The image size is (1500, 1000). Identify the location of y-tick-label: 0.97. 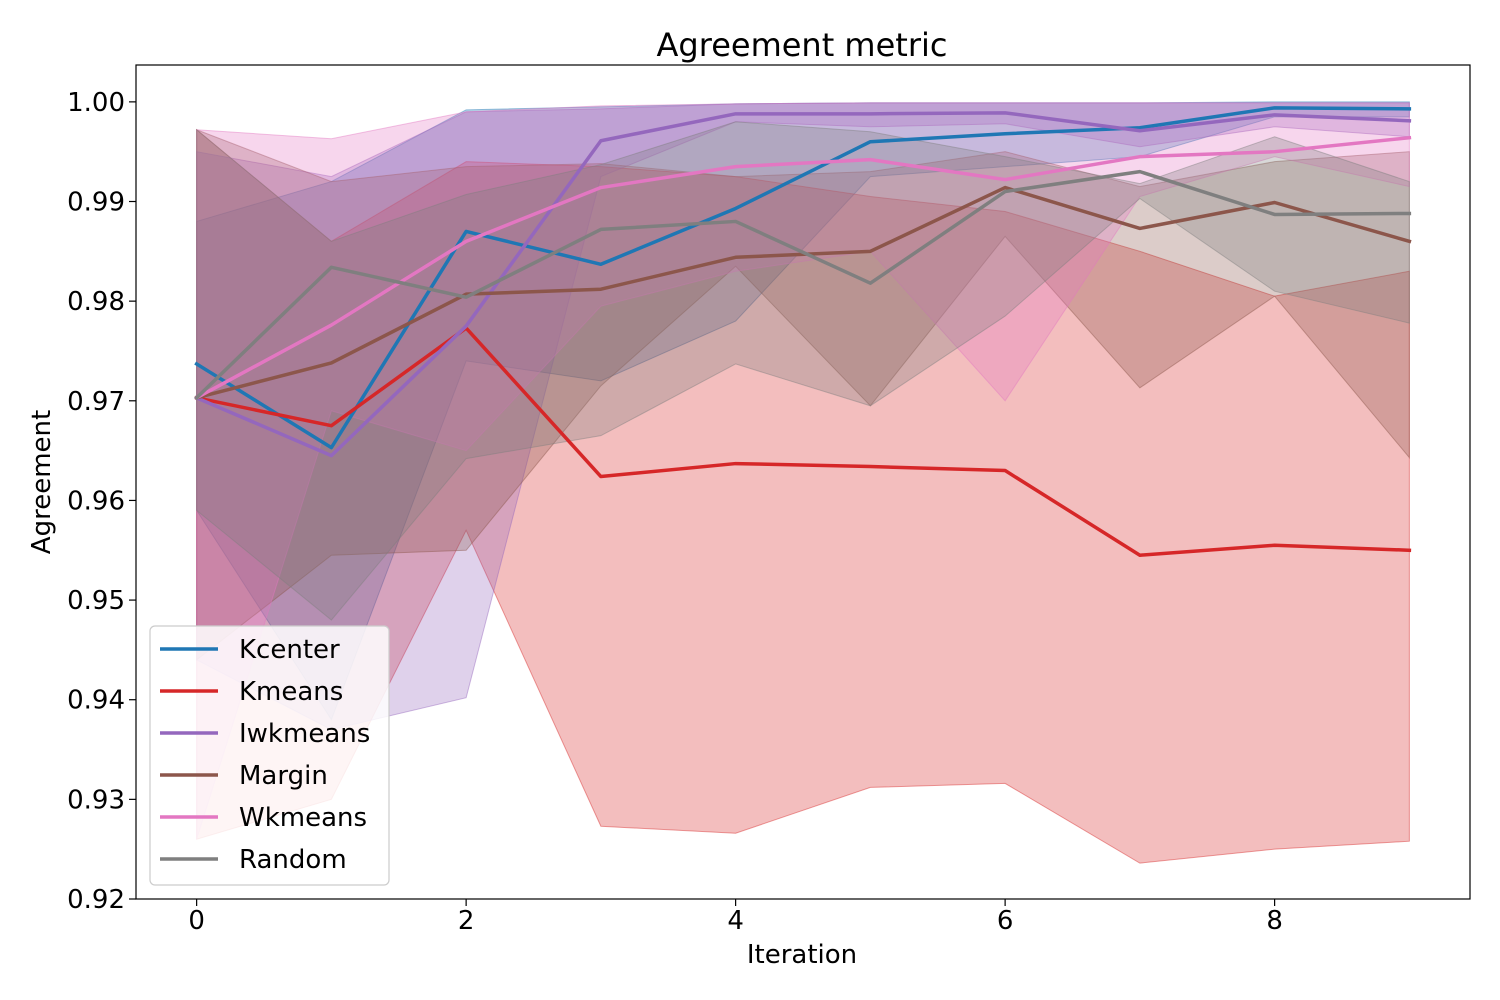
(96, 402).